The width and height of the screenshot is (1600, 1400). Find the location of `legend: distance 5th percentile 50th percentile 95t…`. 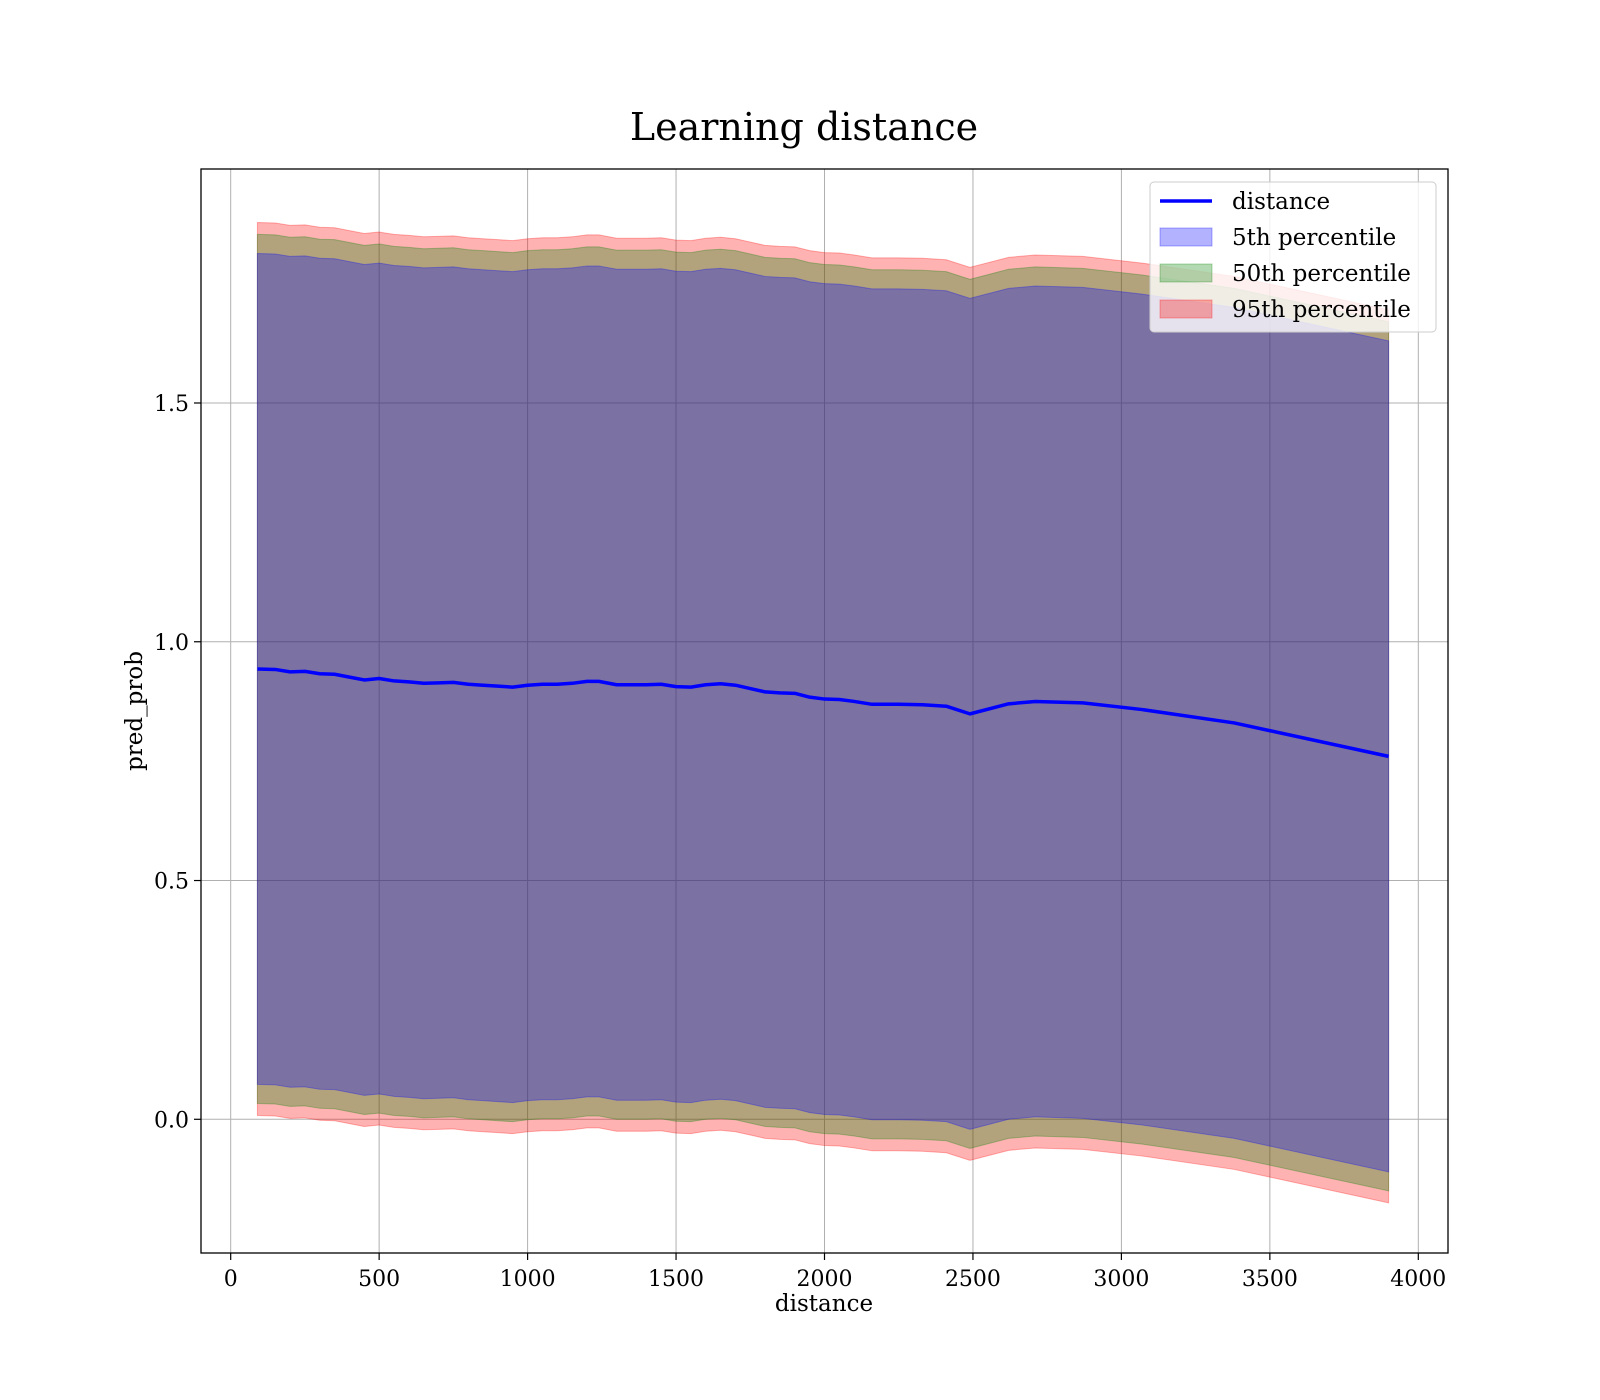

legend: distance 5th percentile 50th percentile 95t… is located at coordinates (1293, 257).